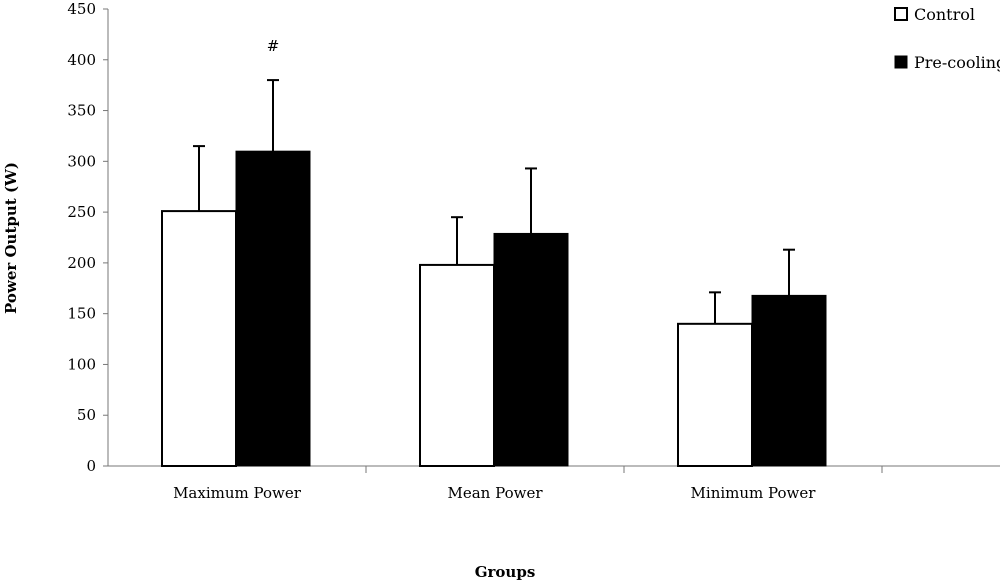 This screenshot has width=1000, height=581. What do you see at coordinates (81, 161) in the screenshot?
I see `y-tick-label: 300` at bounding box center [81, 161].